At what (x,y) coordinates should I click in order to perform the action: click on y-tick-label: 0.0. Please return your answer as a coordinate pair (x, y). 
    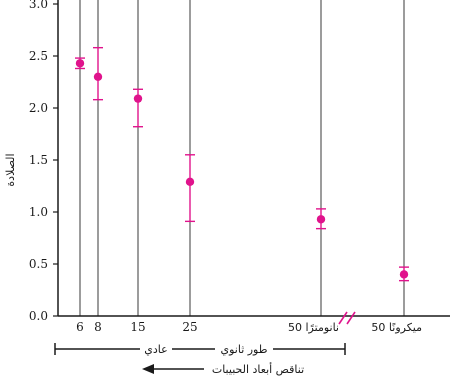
    Looking at the image, I should click on (38, 316).